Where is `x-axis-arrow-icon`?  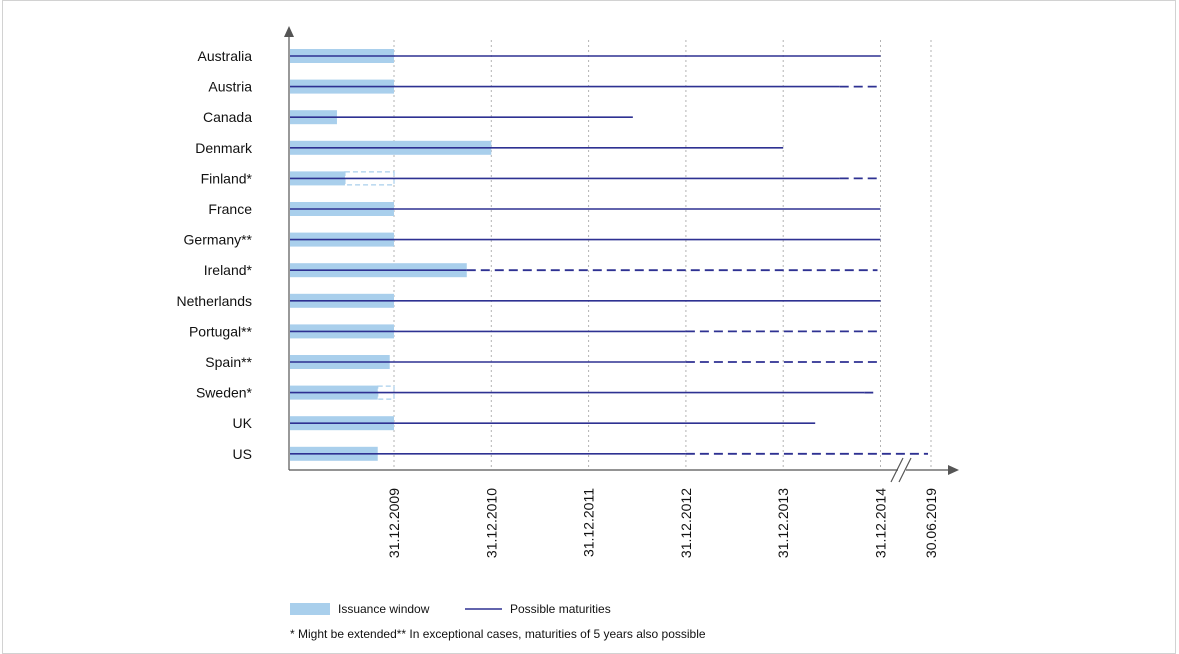 x-axis-arrow-icon is located at coordinates (953, 470).